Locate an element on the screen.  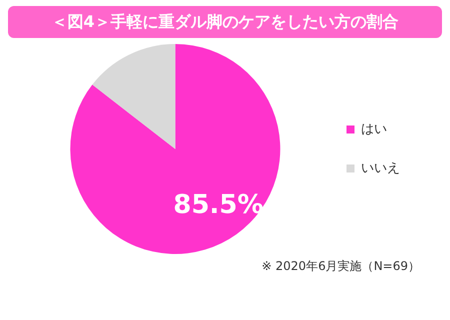
chart-title: ＜図4＞手軽に重ダル脚のケアをしたい方の割合 is located at coordinates (225, 22).